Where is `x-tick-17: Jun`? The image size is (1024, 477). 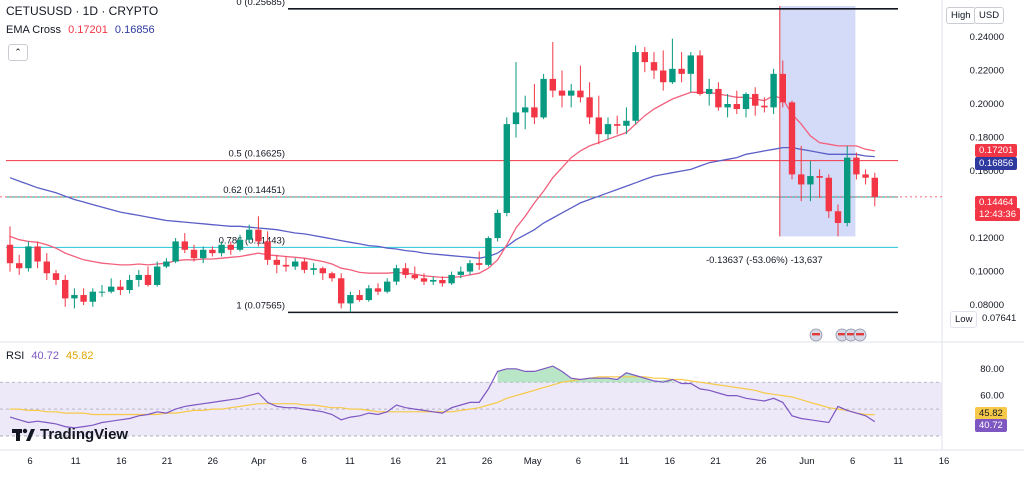 x-tick-17: Jun is located at coordinates (806, 461).